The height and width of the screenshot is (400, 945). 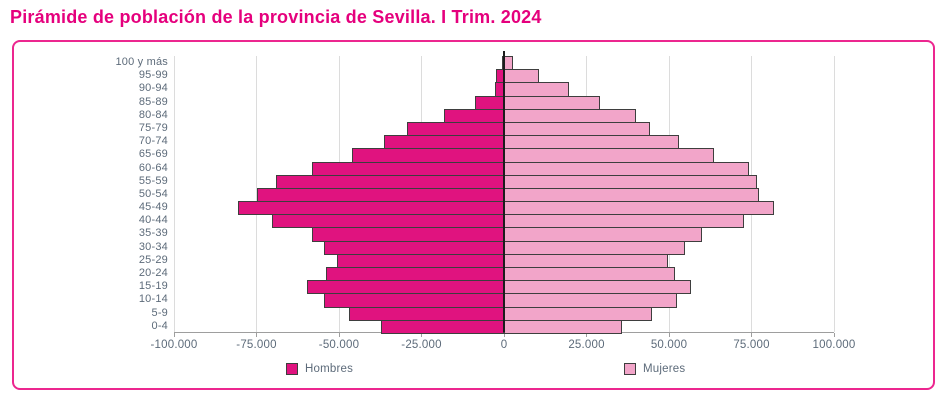 I want to click on legend-swatch-mujeres-icon, so click(x=630, y=369).